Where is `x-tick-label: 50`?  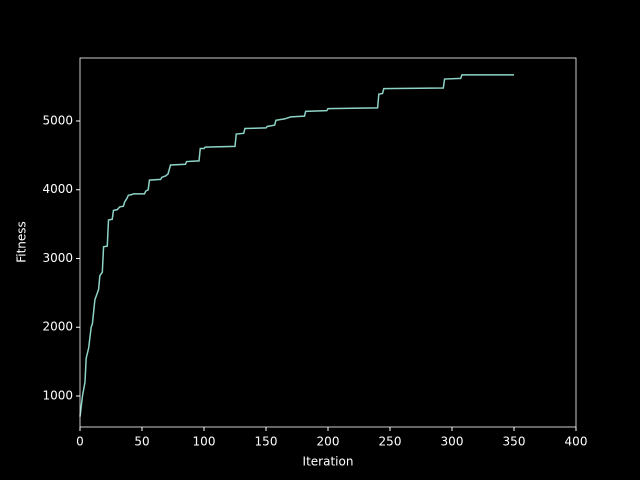
x-tick-label: 50 is located at coordinates (141, 442).